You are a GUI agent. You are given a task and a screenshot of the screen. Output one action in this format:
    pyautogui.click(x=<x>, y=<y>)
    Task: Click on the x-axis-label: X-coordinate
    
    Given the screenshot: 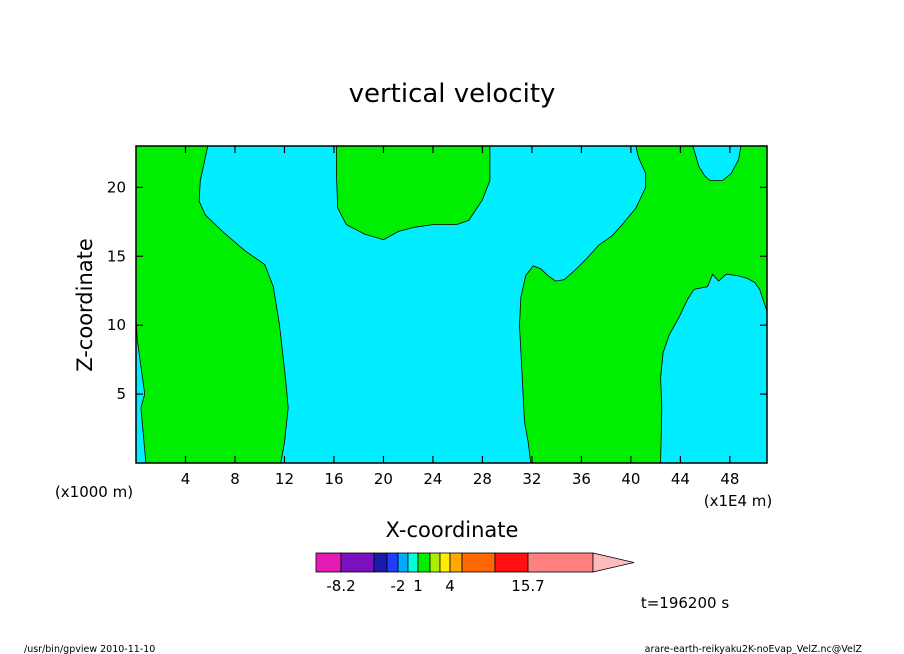 What is the action you would take?
    pyautogui.click(x=452, y=530)
    